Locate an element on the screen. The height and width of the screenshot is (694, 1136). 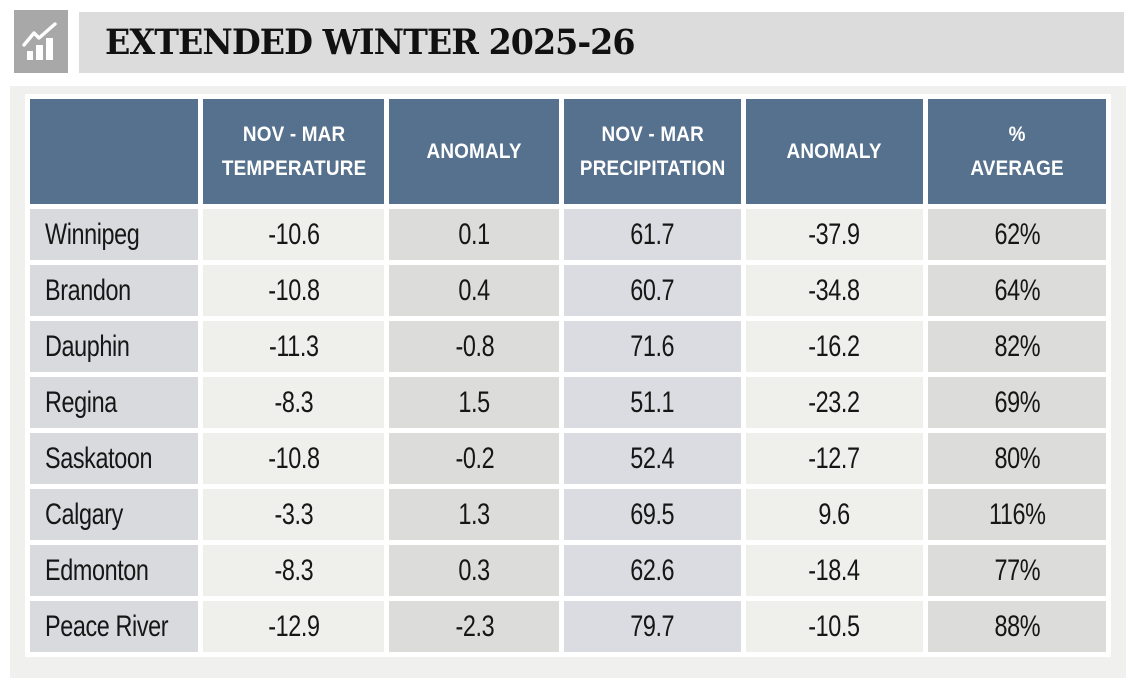
temp-anomaly-cell: -0.2 is located at coordinates (474, 458).